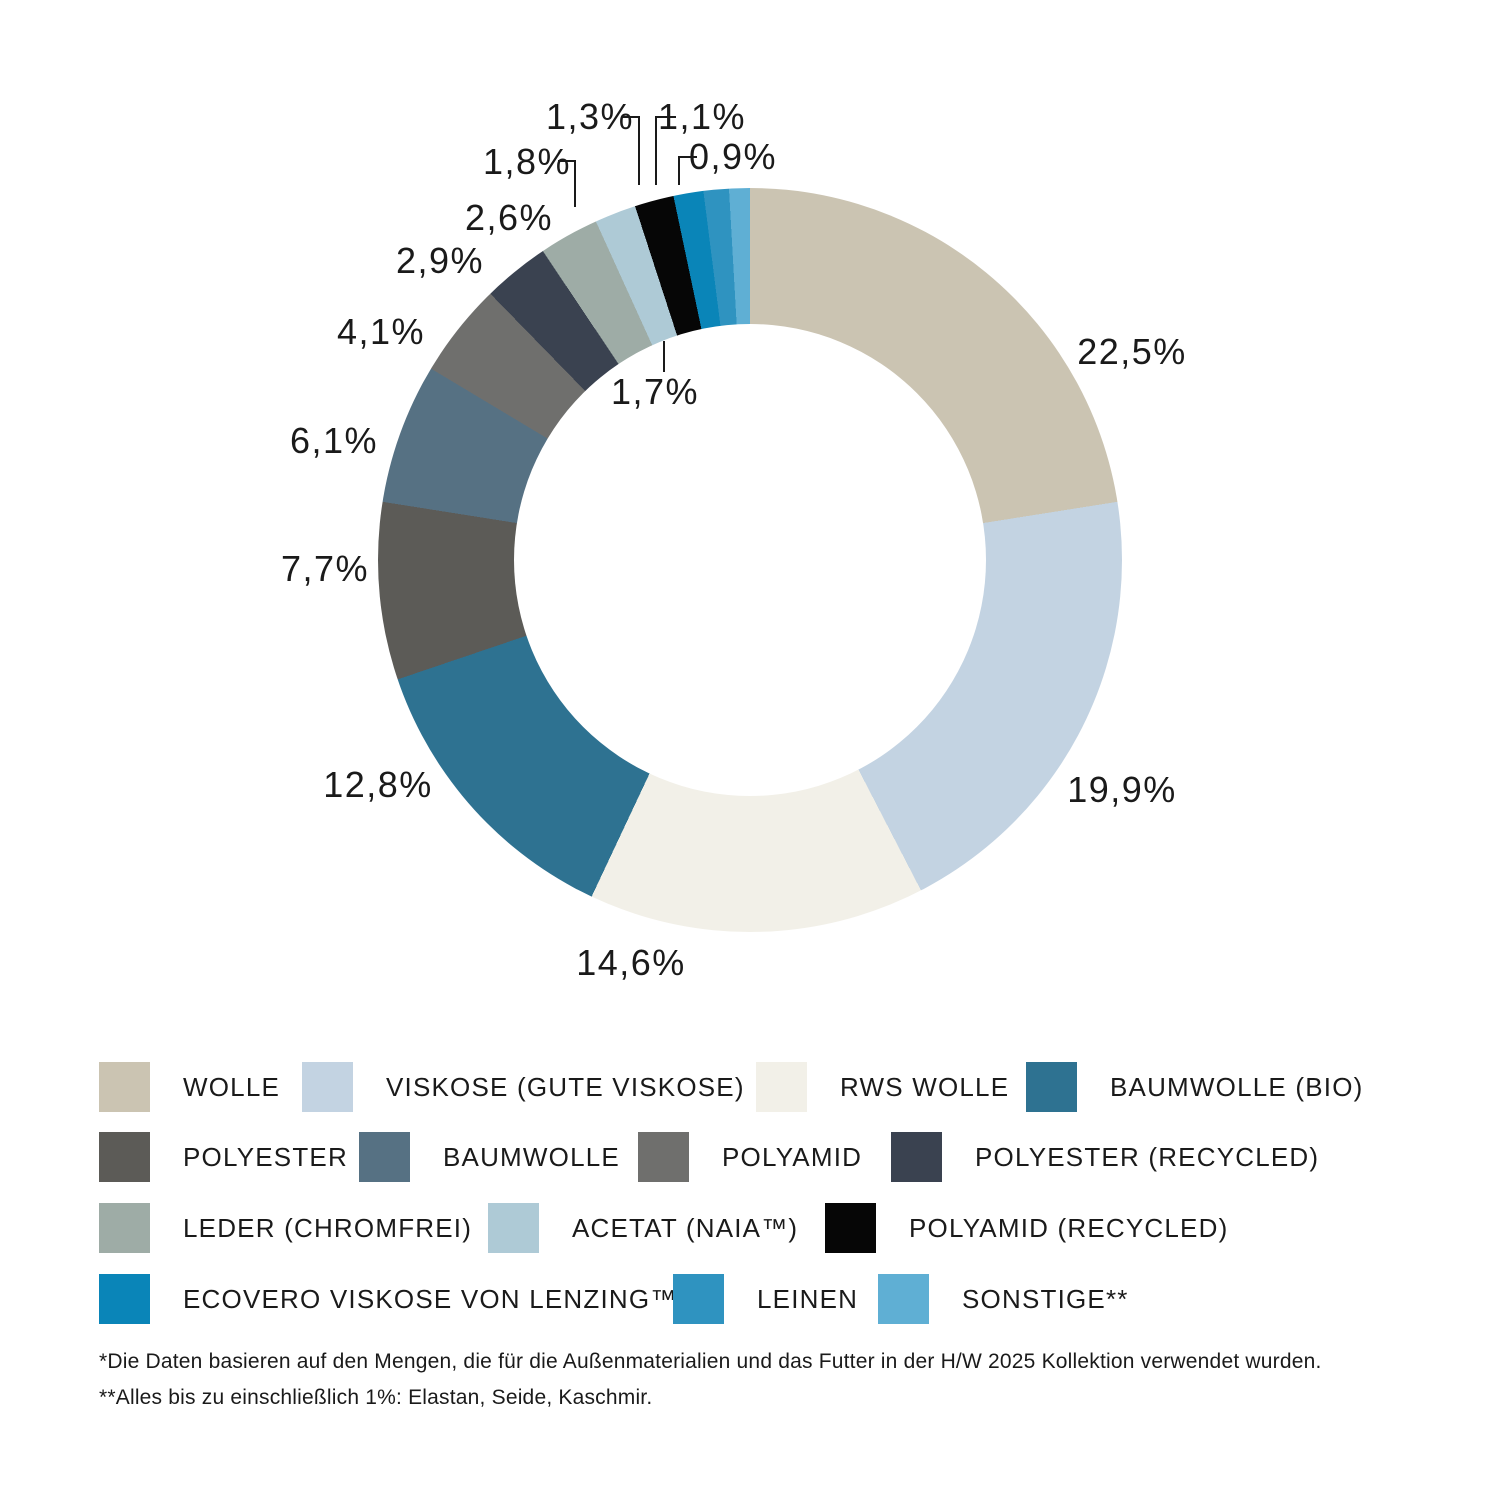 This screenshot has height=1500, width=1500. What do you see at coordinates (1237, 1086) in the screenshot?
I see `legend-label: BAUMWOLLE (BIO)` at bounding box center [1237, 1086].